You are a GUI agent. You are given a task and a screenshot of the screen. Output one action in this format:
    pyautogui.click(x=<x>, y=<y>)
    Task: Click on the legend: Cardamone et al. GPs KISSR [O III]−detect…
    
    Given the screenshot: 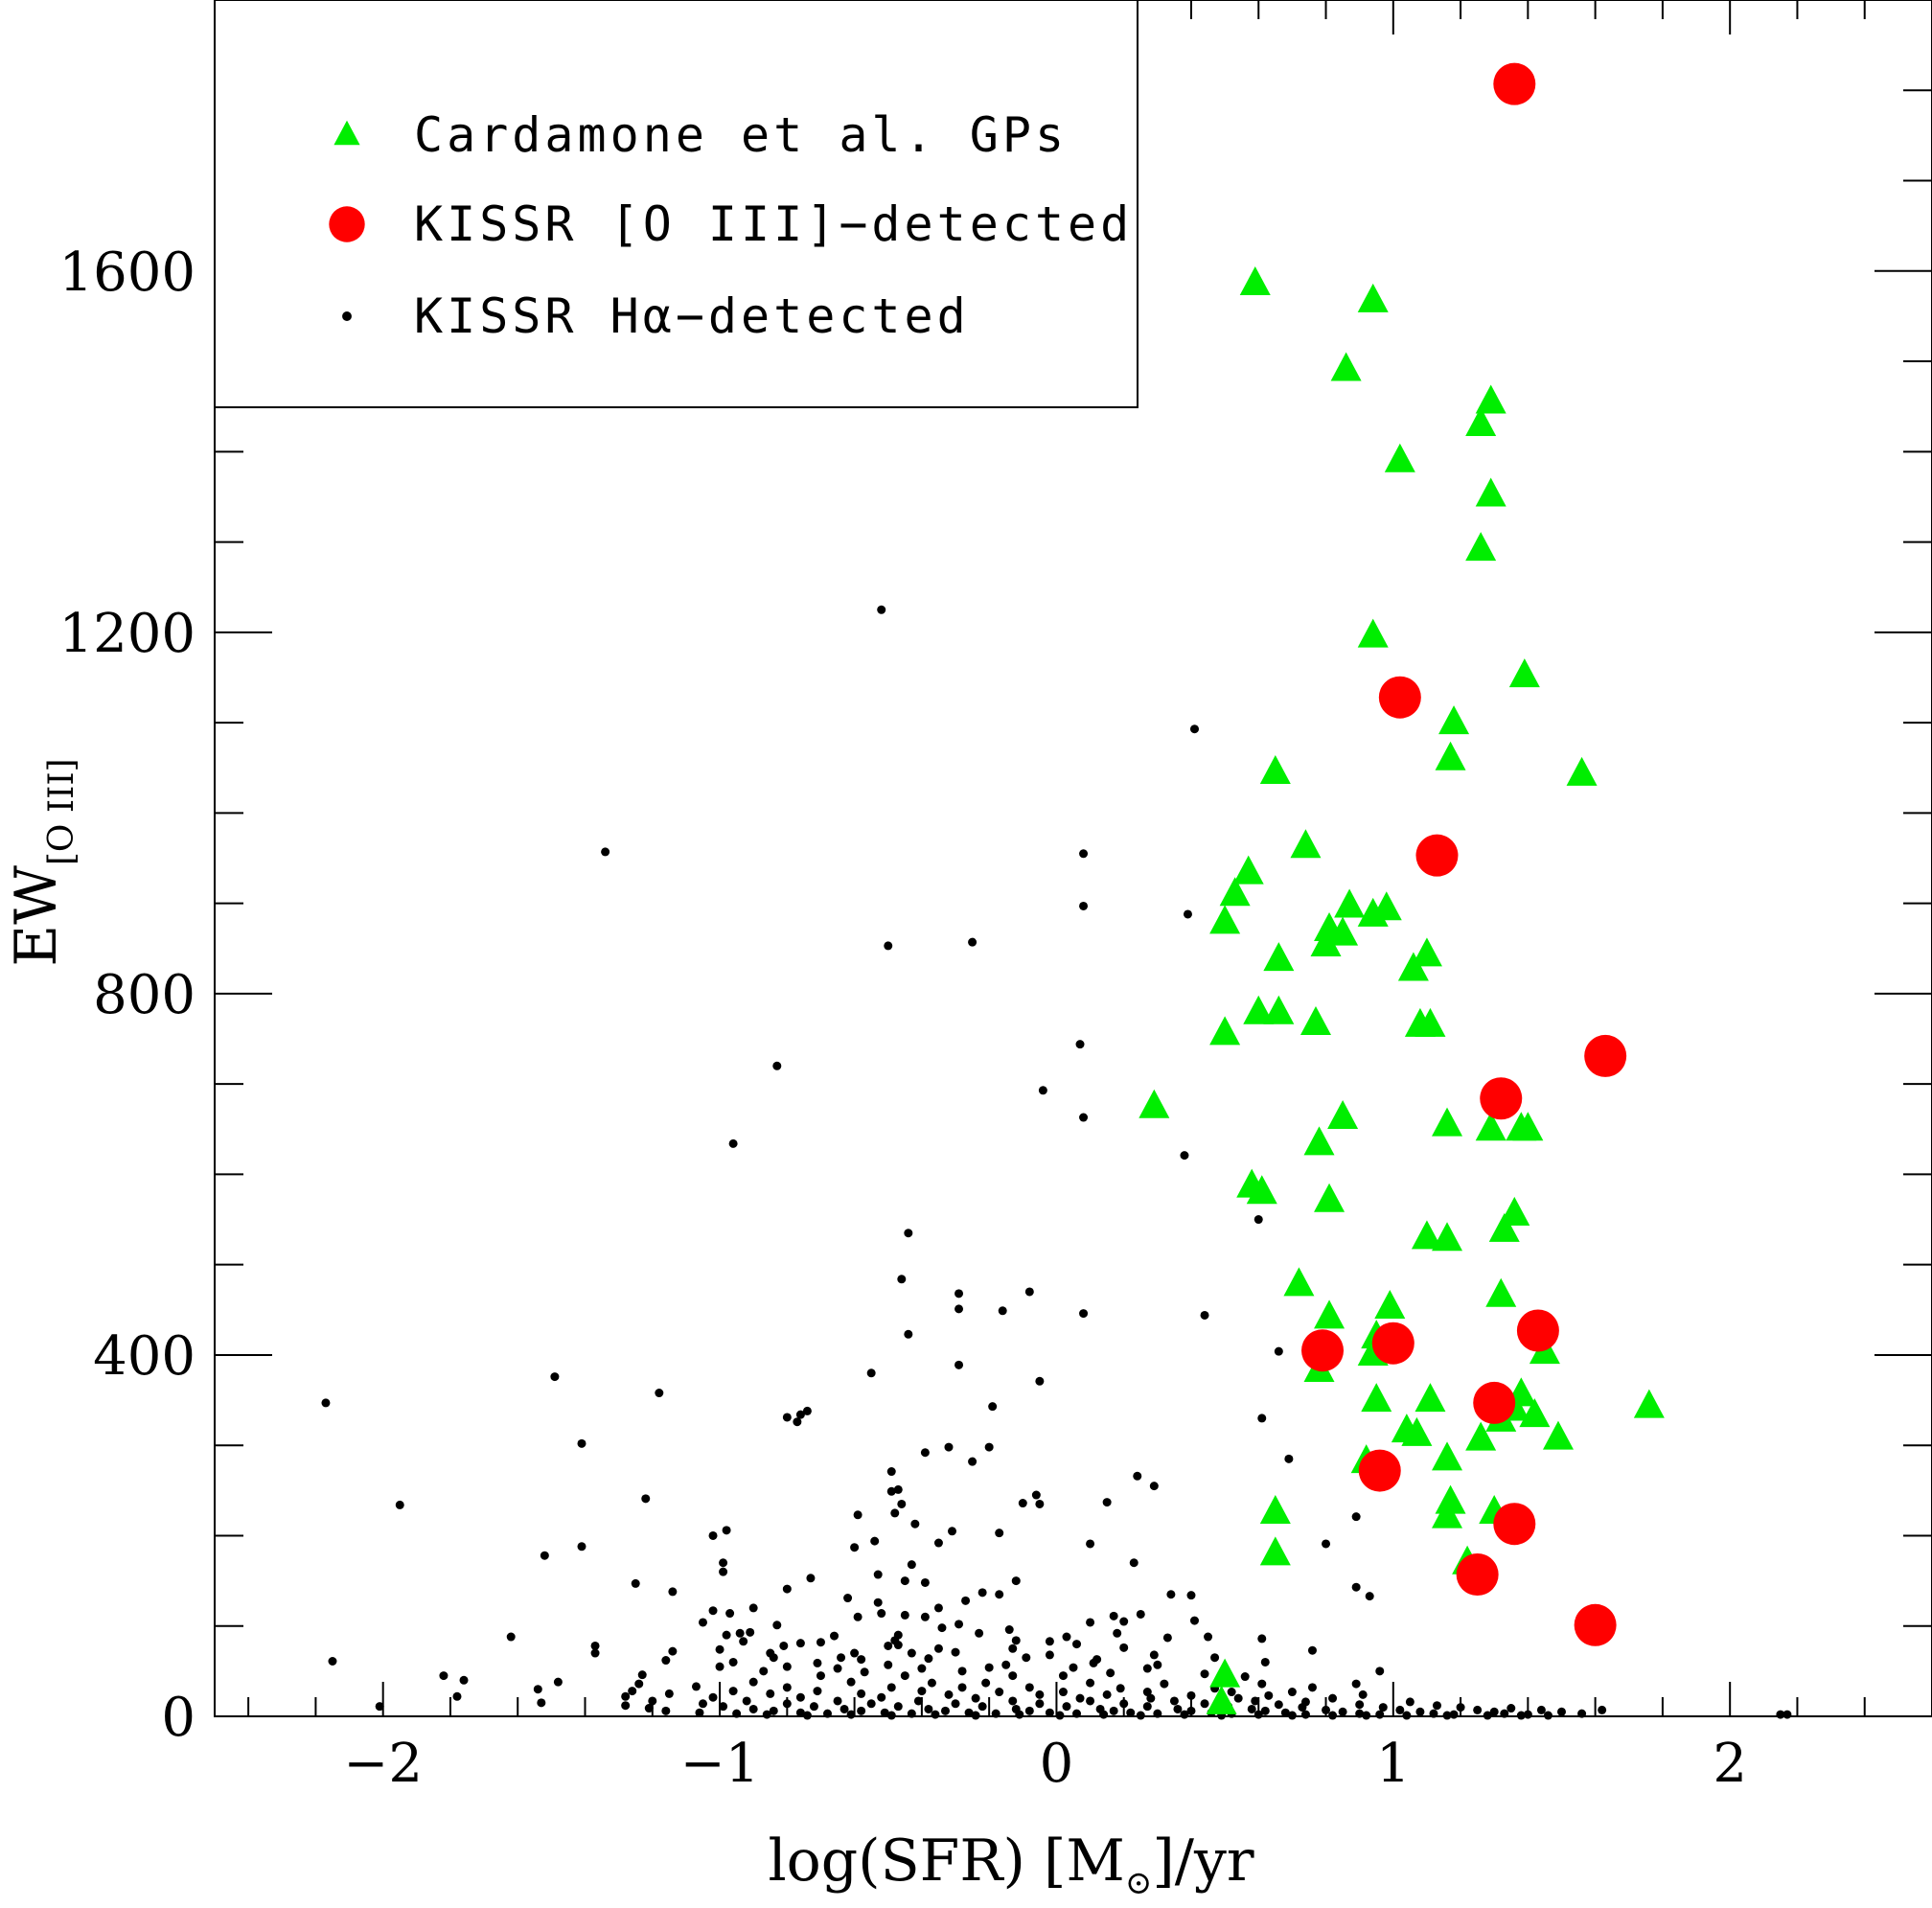 What is the action you would take?
    pyautogui.click(x=676, y=204)
    